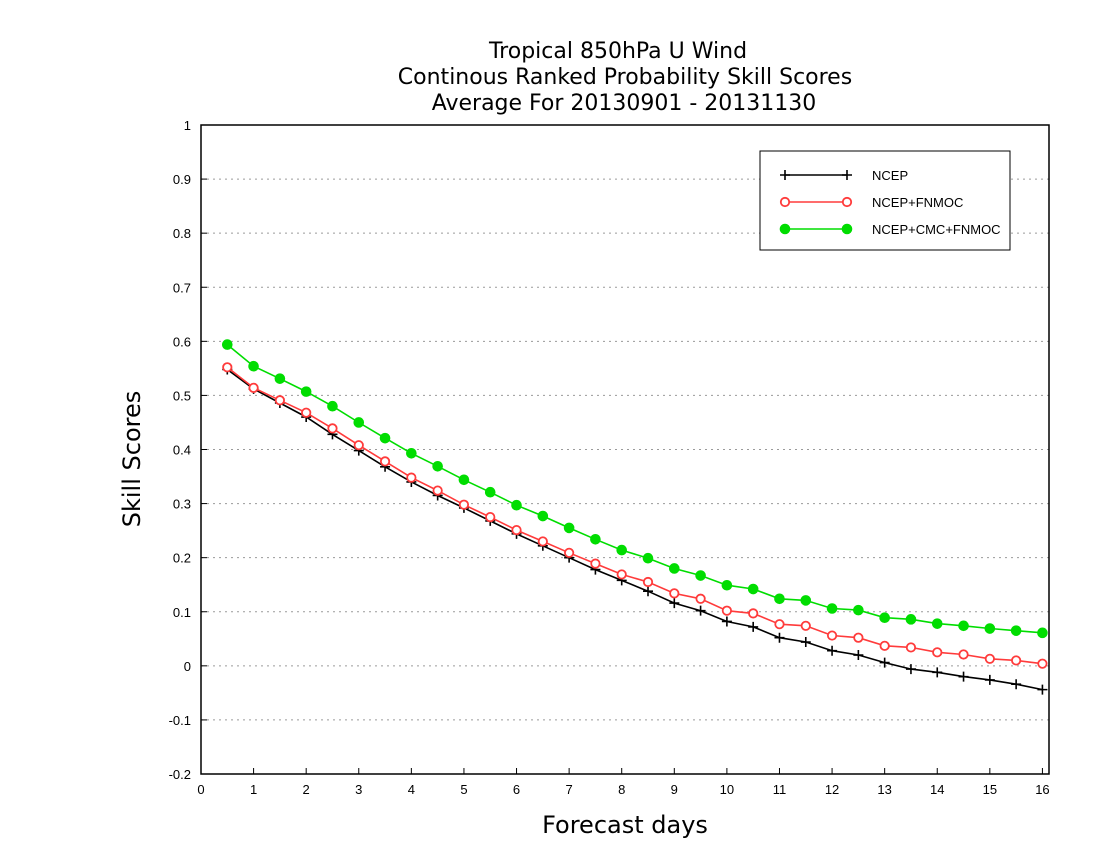  Describe the element at coordinates (621, 789) in the screenshot. I see `x-tick-label-8: 8` at that location.